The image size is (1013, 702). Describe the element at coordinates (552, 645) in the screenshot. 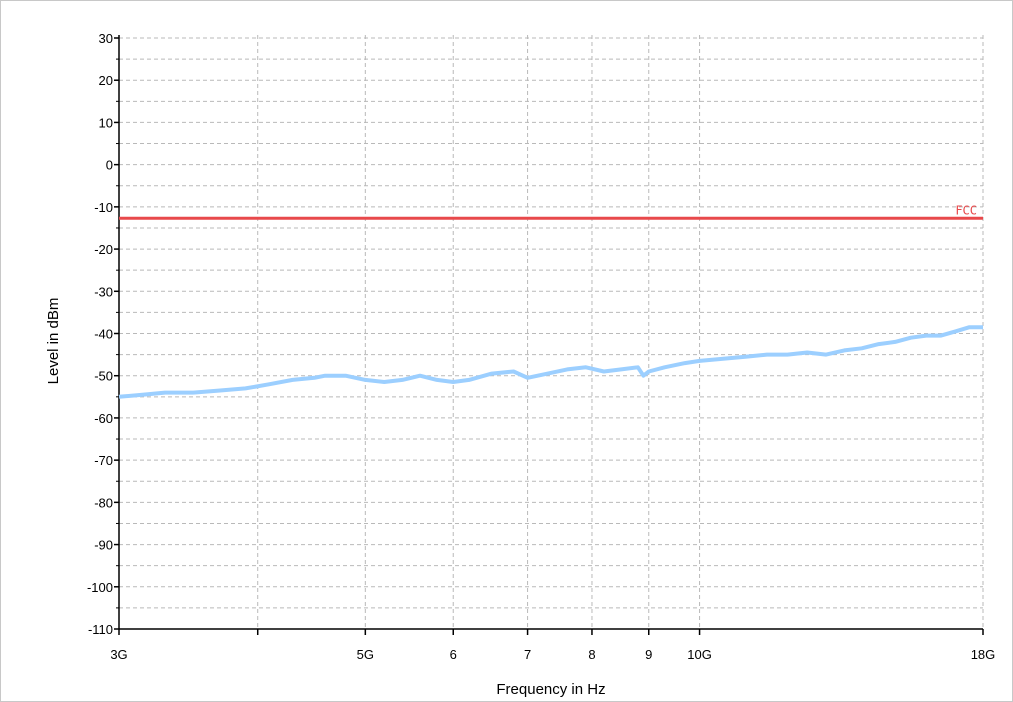

I see `x-ticks: 3G 5G 6 7 8 9 10G 18G` at that location.